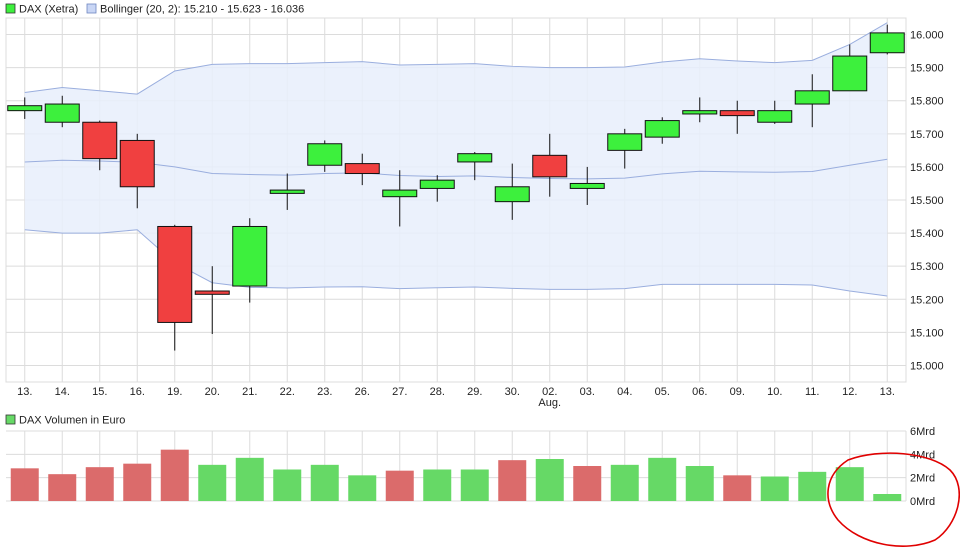 The width and height of the screenshot is (960, 549). I want to click on date-x-tick-label: 23., so click(324, 392).